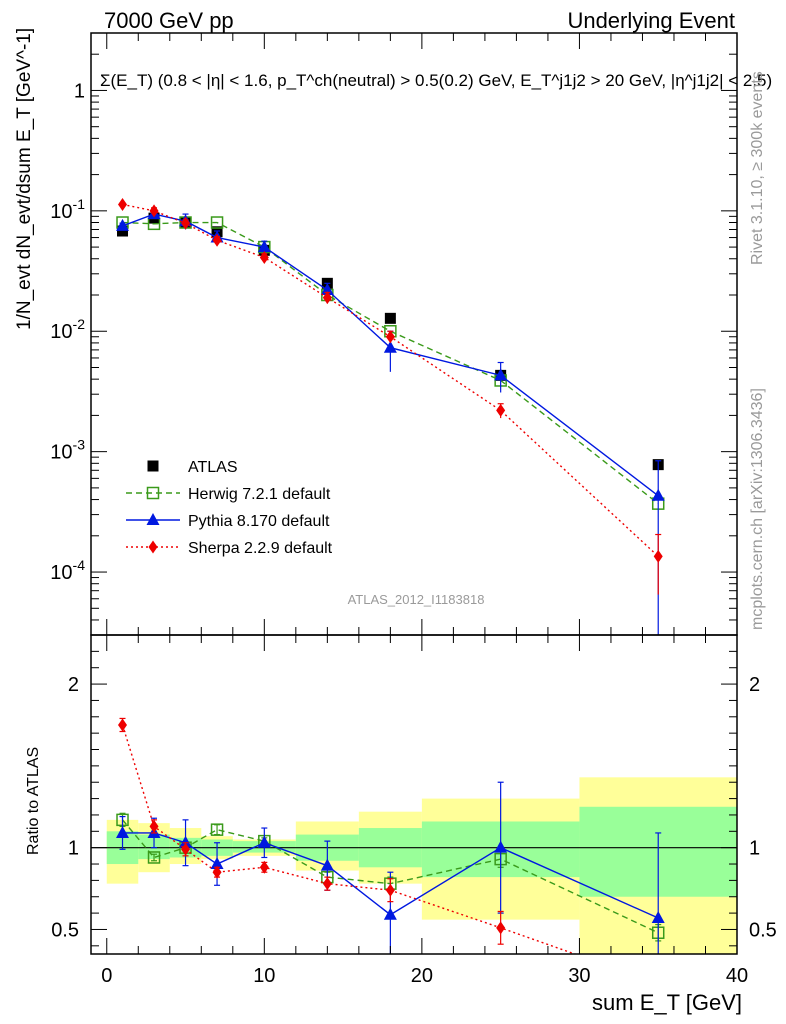 The height and width of the screenshot is (1024, 786). I want to click on y-tick-label: 10⁻³, so click(67, 450).